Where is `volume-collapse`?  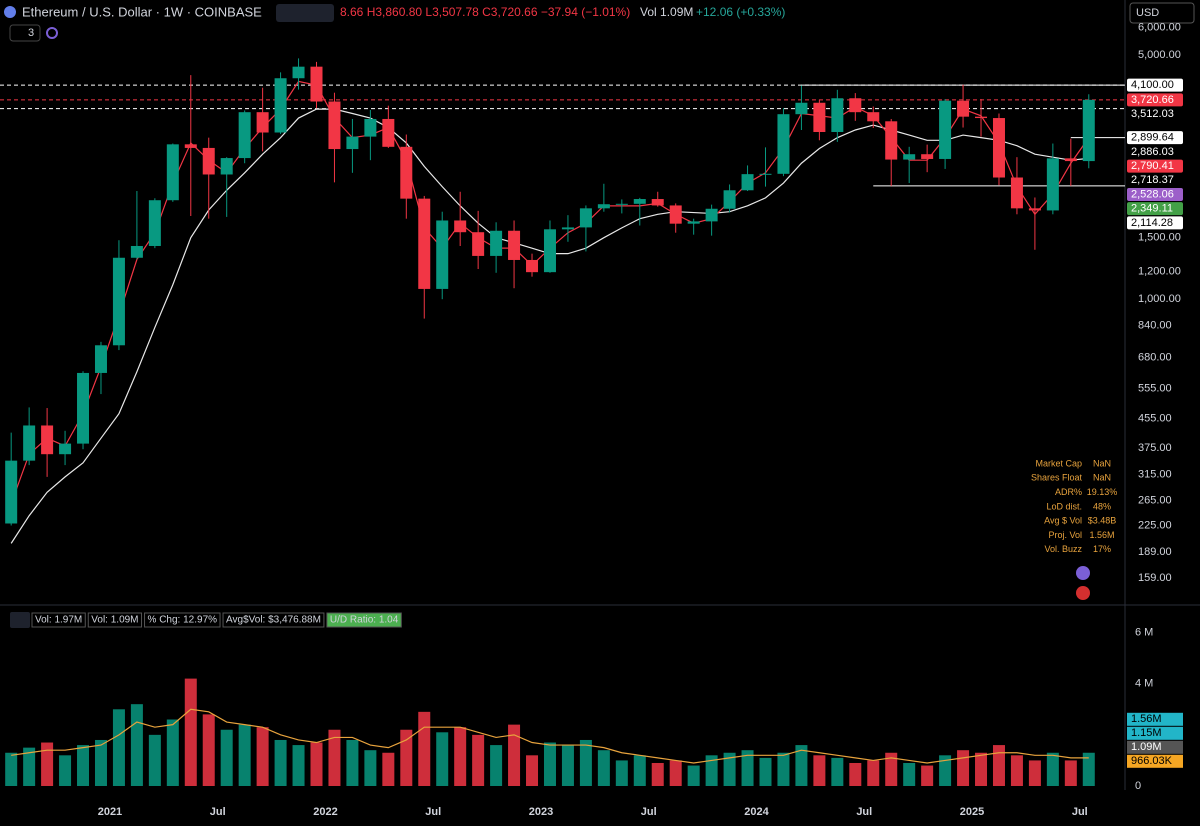 volume-collapse is located at coordinates (20, 620).